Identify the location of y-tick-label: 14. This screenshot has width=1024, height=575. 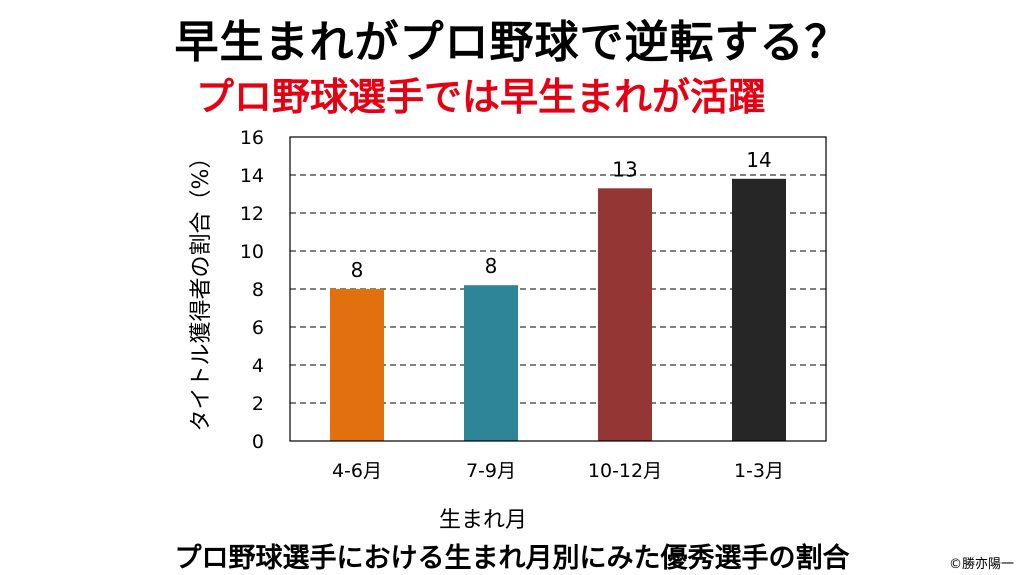
(252, 176).